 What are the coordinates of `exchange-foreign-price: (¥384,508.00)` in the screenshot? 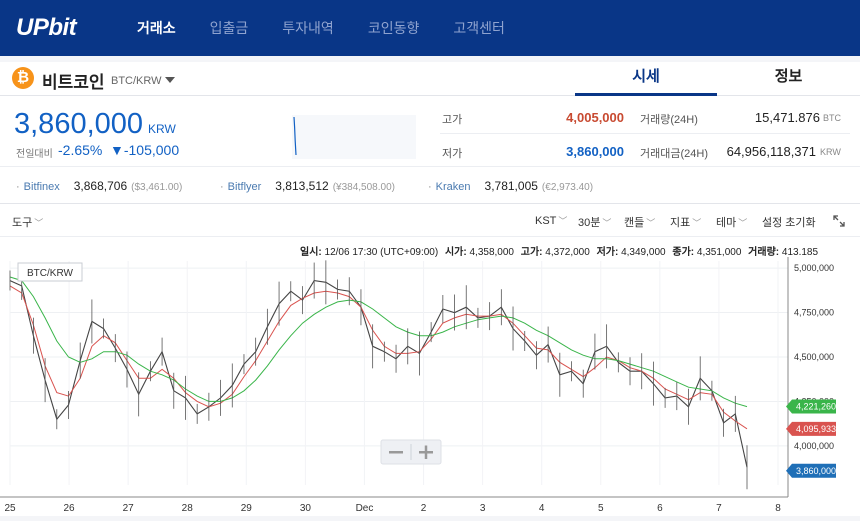 It's located at (363, 187).